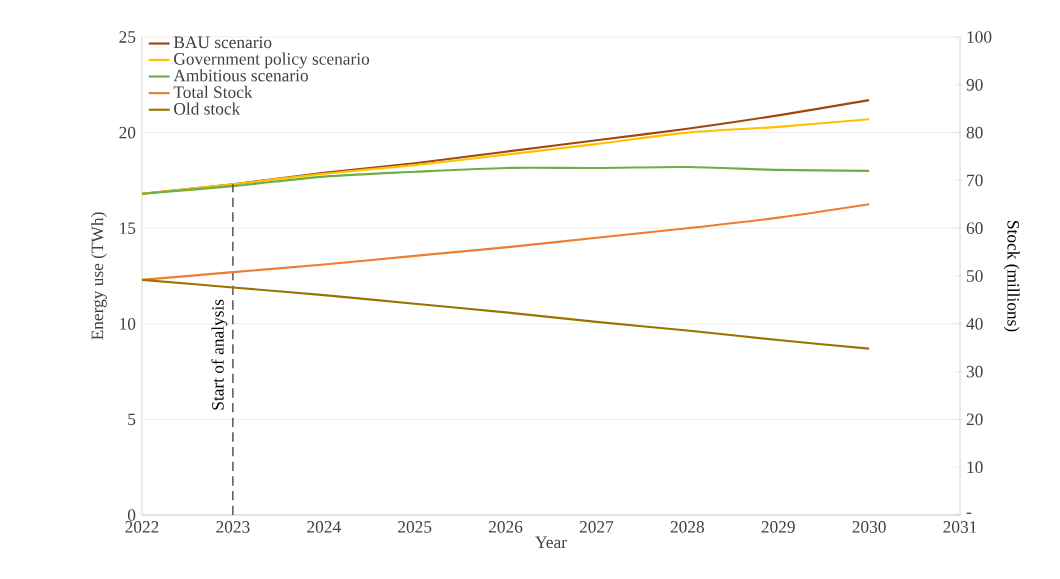 The image size is (1060, 579). Describe the element at coordinates (415, 527) in the screenshot. I see `x-tick-label: 2025` at that location.